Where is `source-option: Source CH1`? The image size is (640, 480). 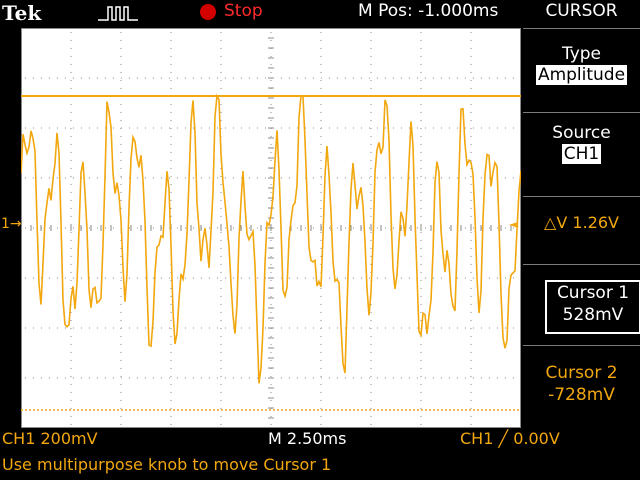
source-option: Source CH1 is located at coordinates (581, 143).